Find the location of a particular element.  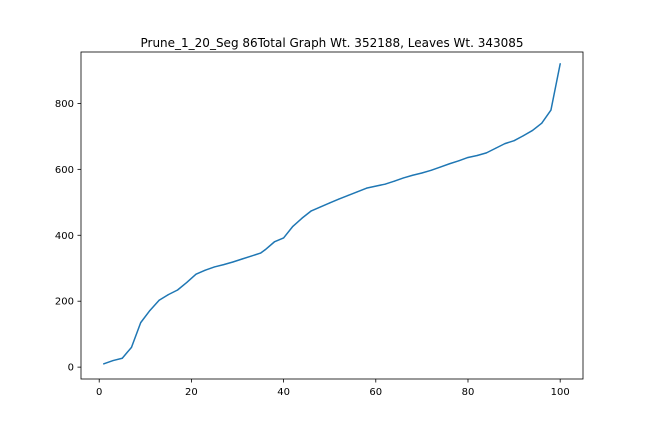

x-tick-label: 80 is located at coordinates (468, 392).